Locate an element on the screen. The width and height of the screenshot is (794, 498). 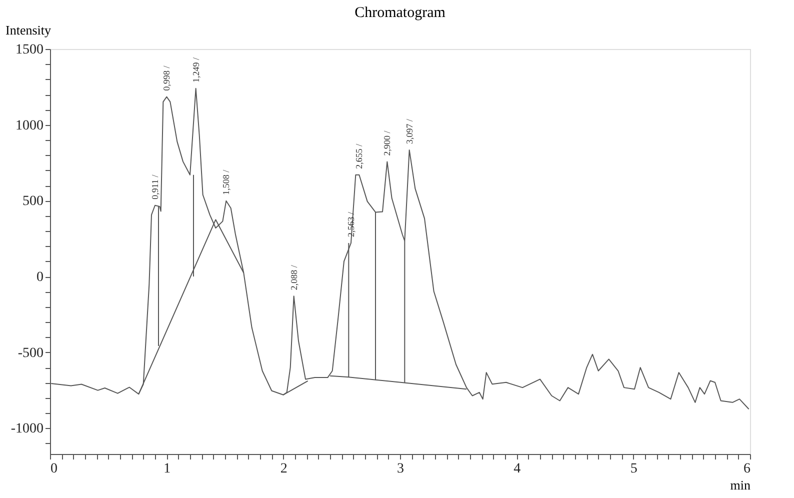
y-tick-label: 1000 is located at coordinates (30, 126).